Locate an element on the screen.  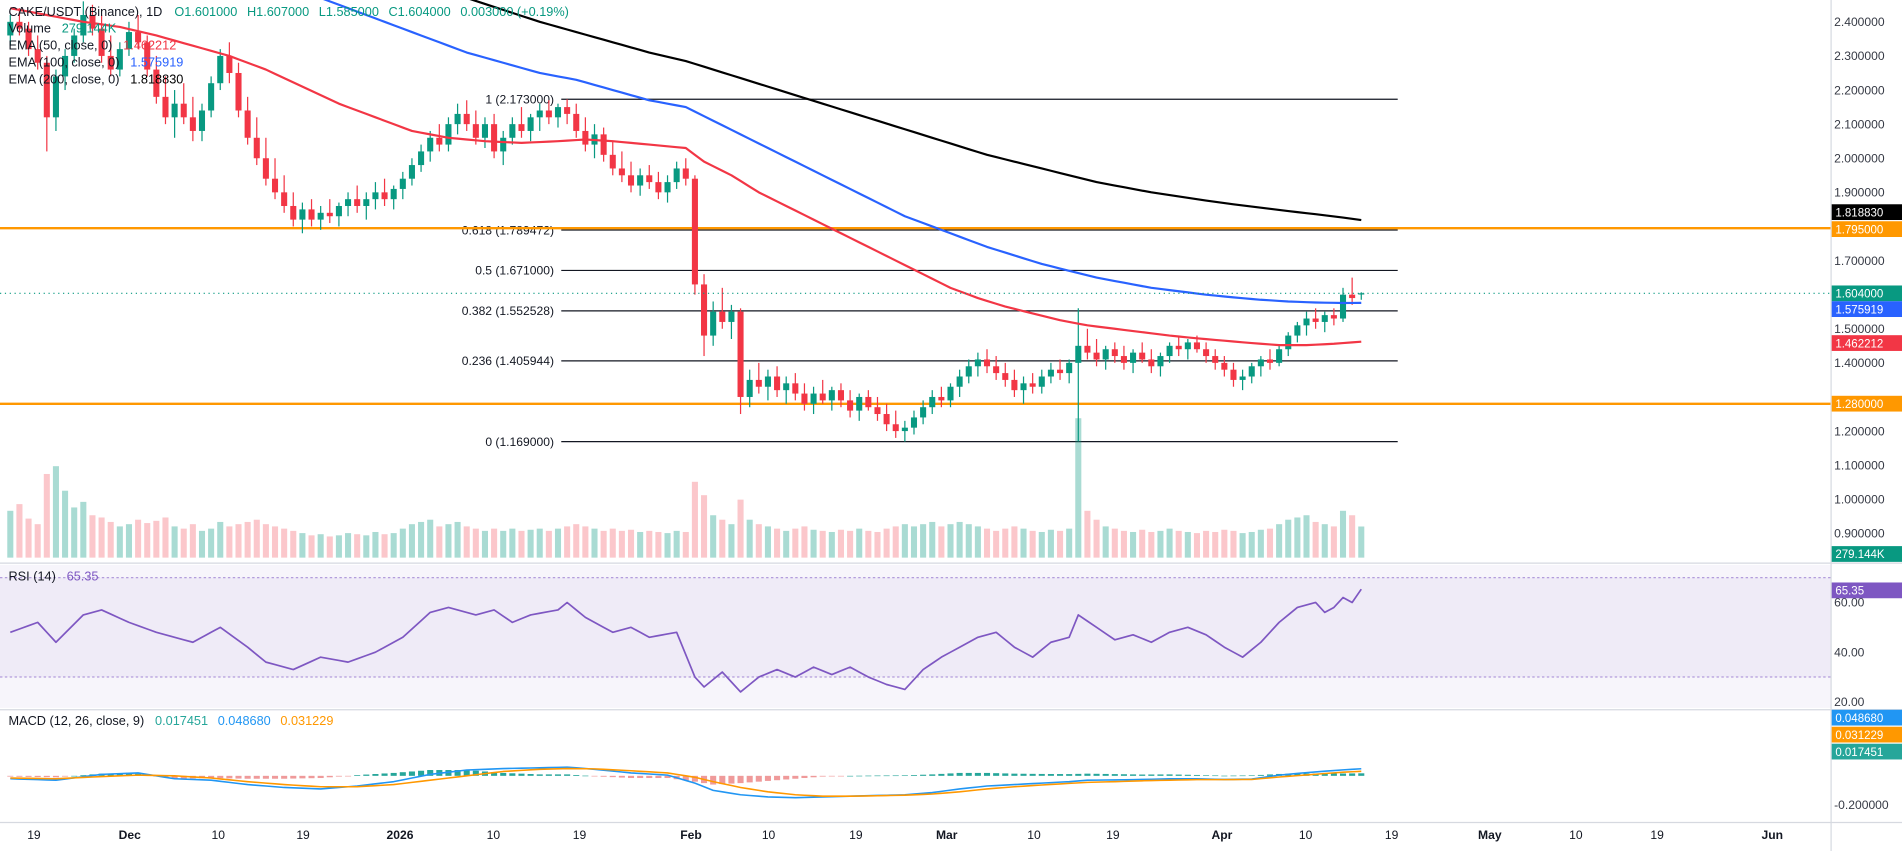
axis-badge-value: 65.35 is located at coordinates (1849, 592).